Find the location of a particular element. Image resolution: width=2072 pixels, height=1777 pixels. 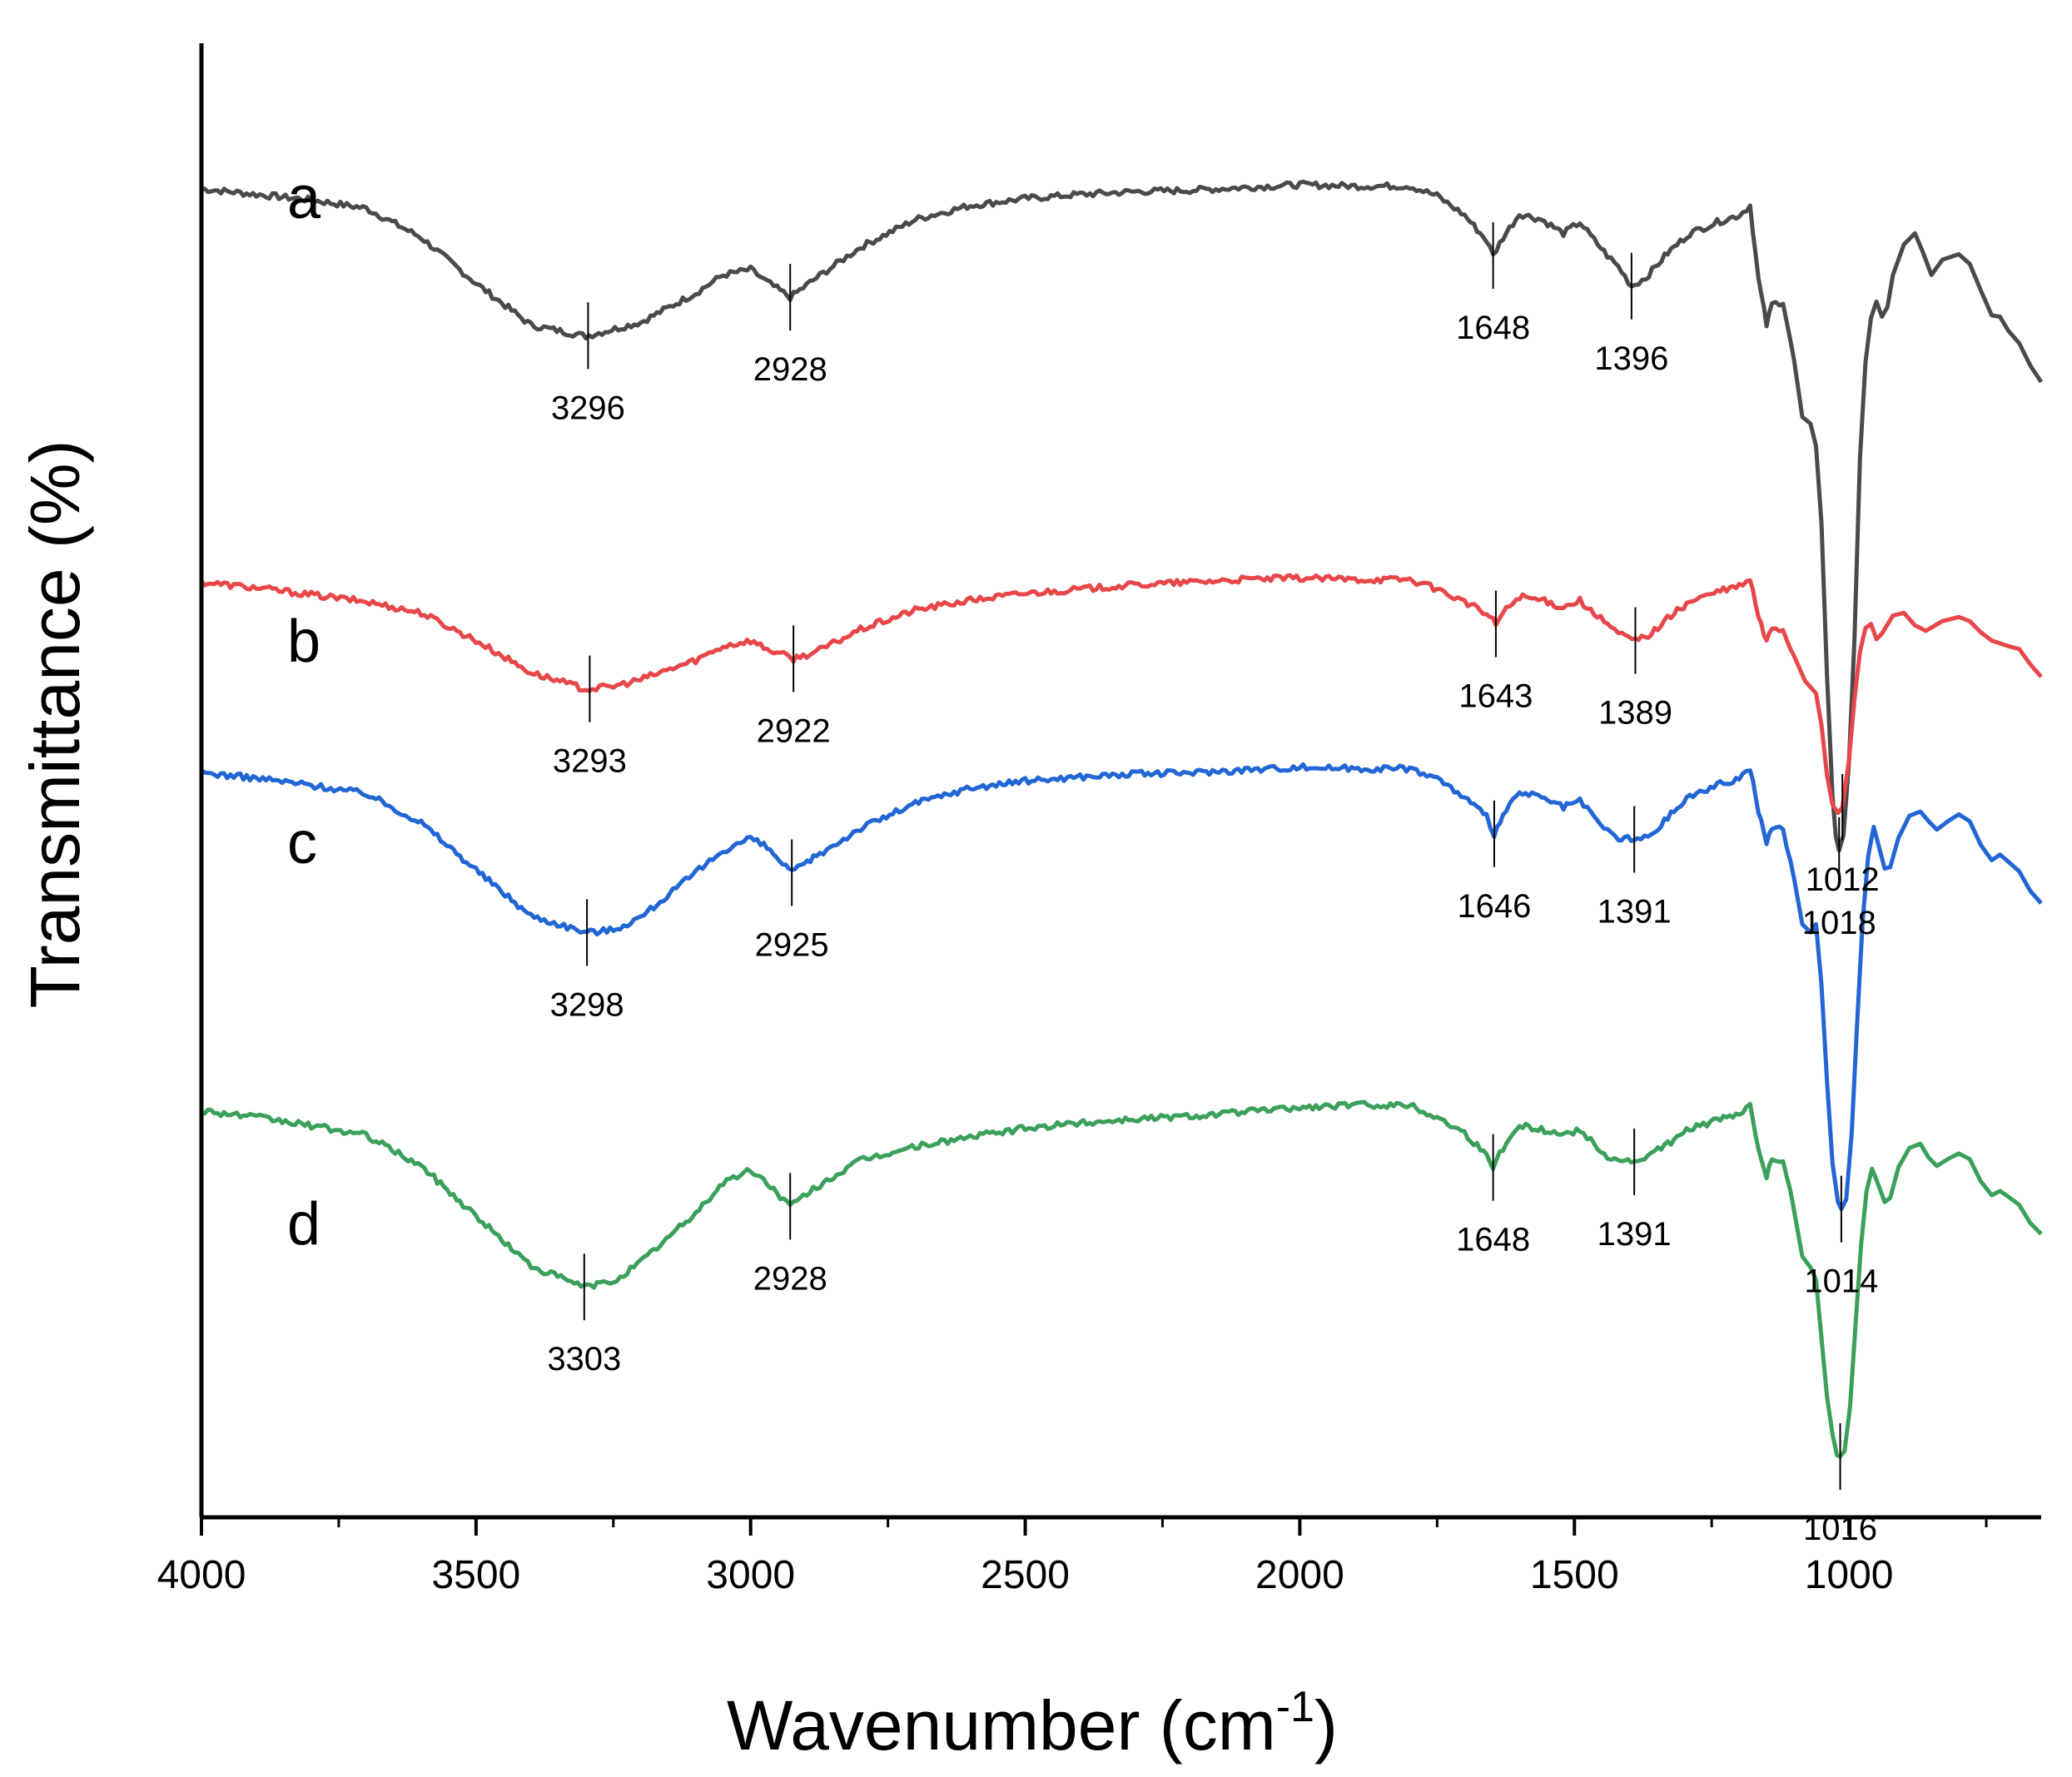

peak-label-d-1391: 1391 is located at coordinates (1634, 1234).